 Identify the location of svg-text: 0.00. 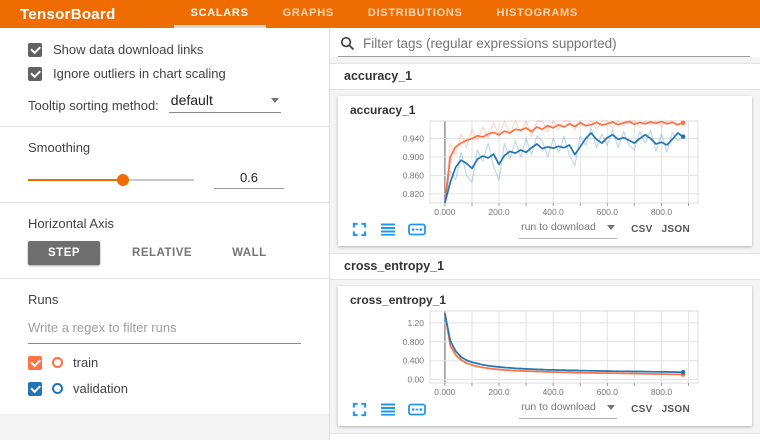
(415, 380).